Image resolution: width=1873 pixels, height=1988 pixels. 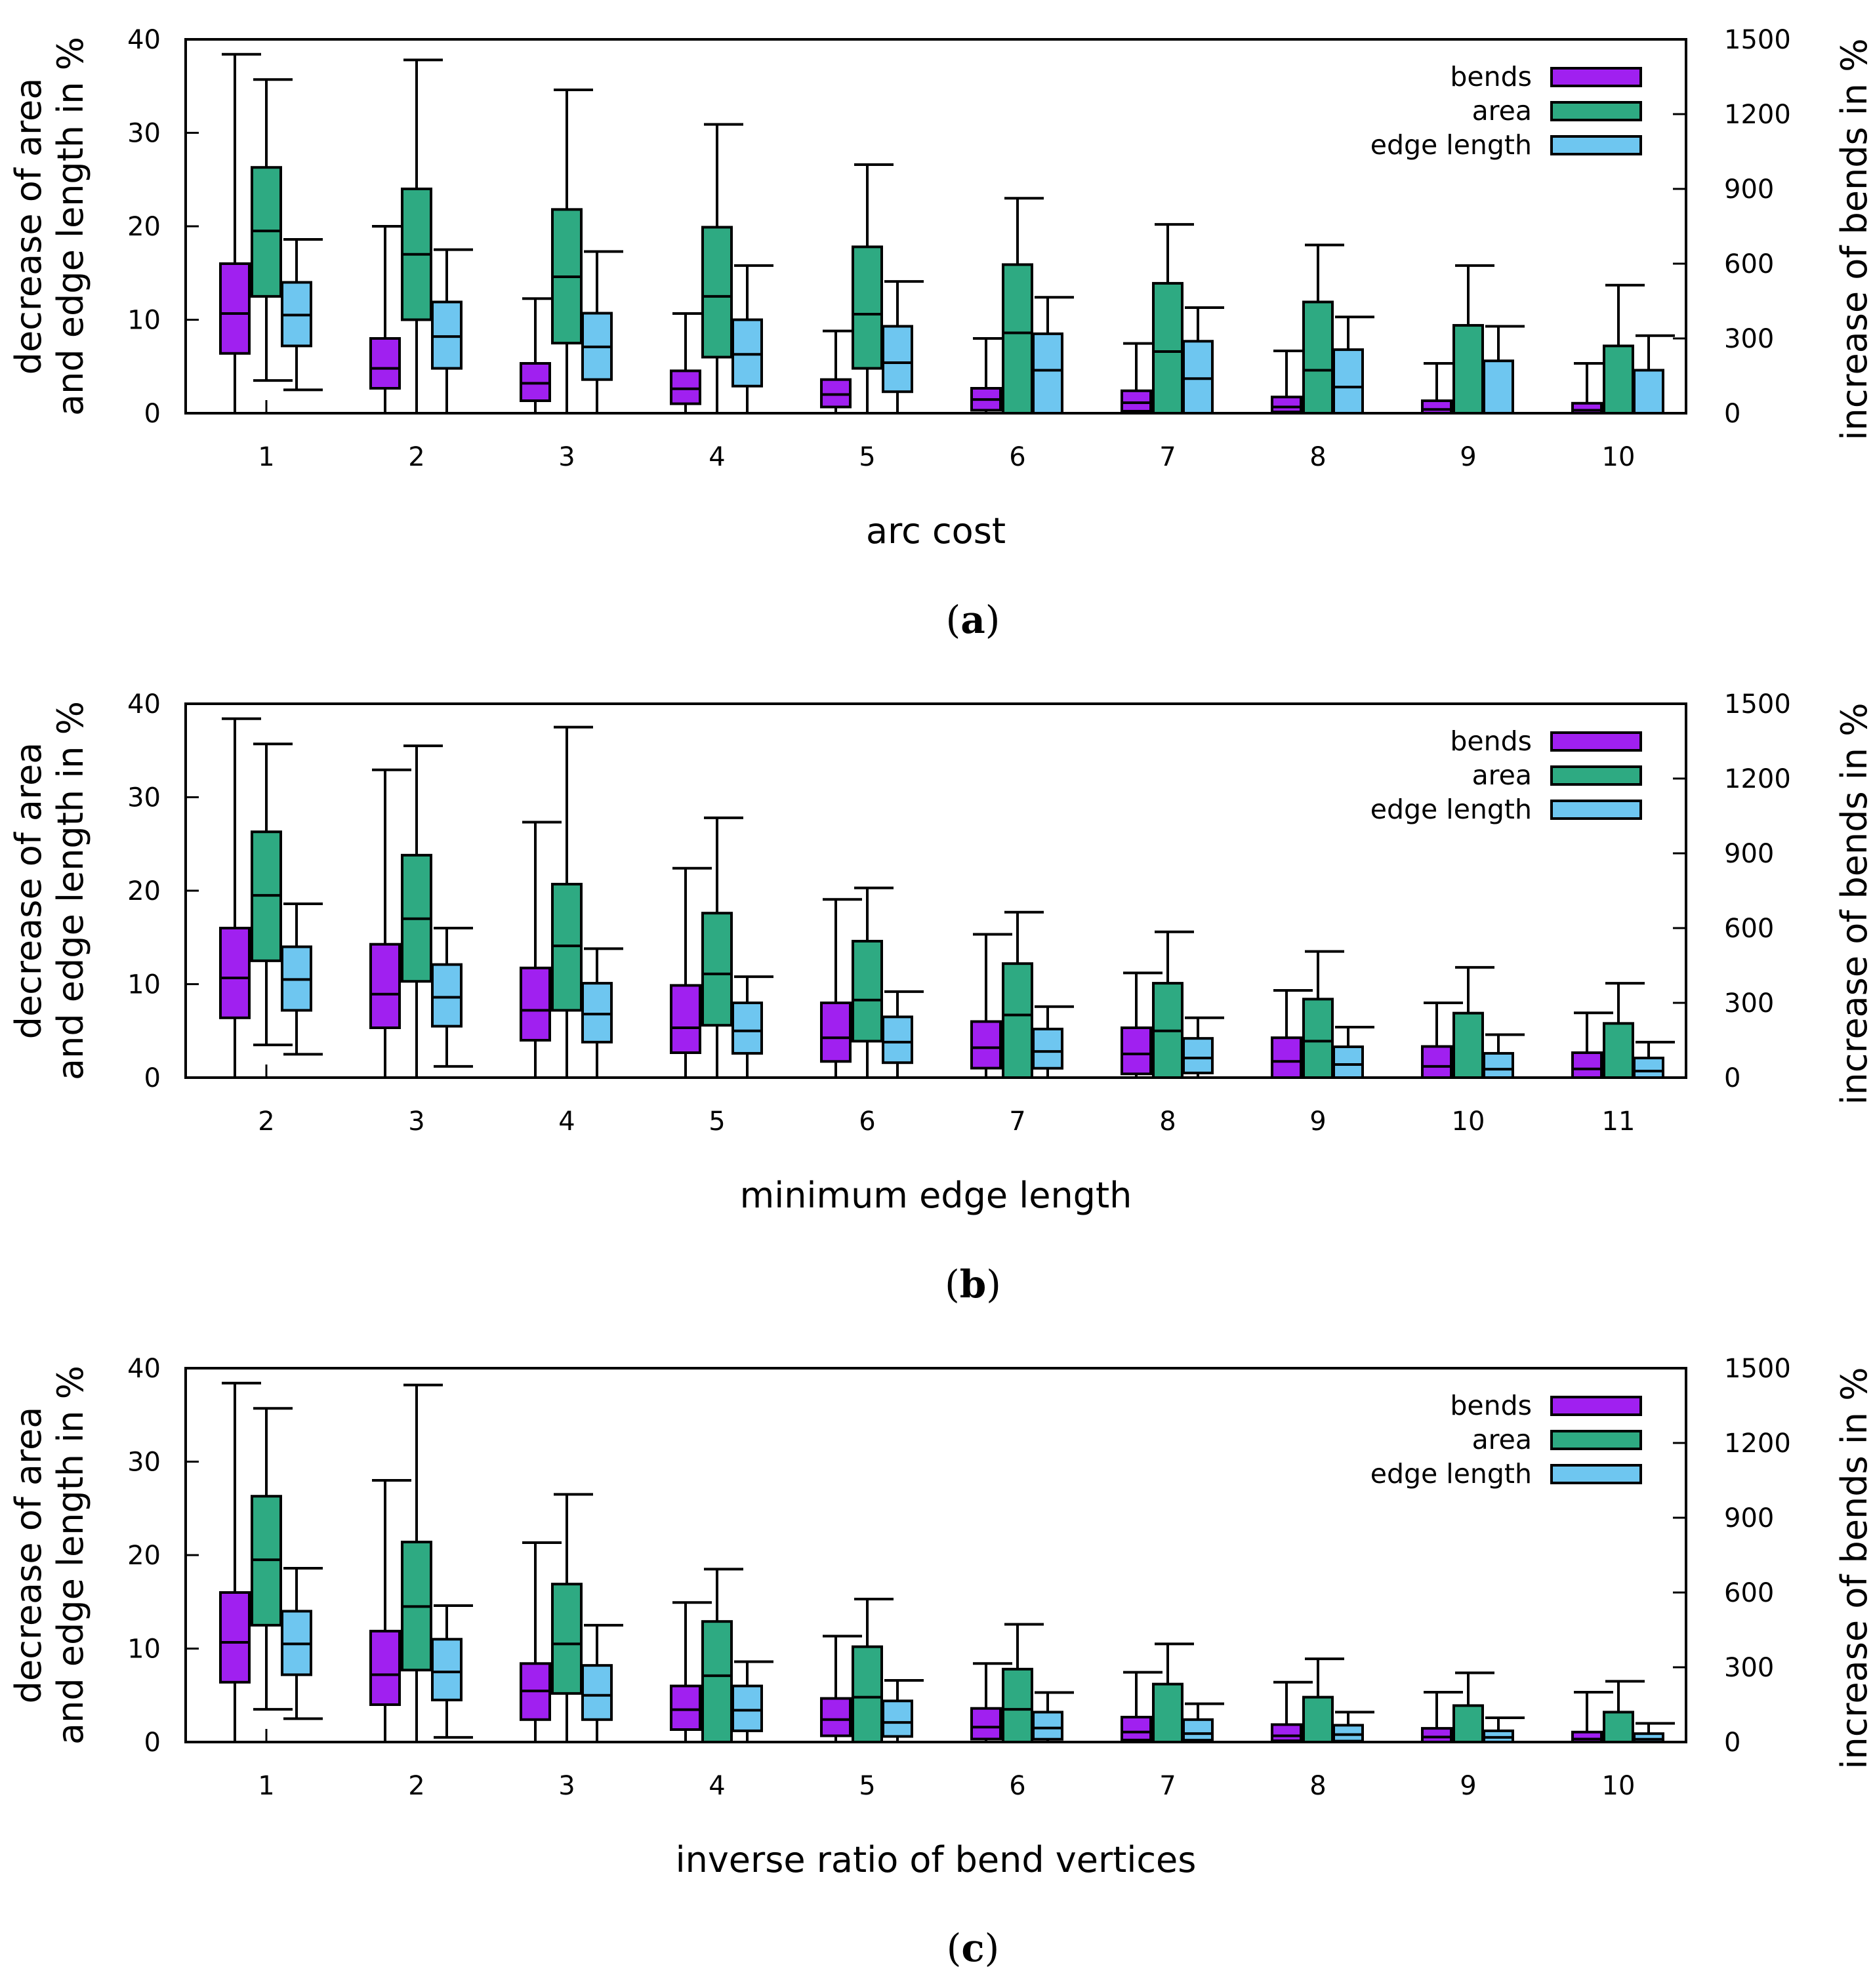 What do you see at coordinates (1167, 1121) in the screenshot?
I see `x-tick-label: 8` at bounding box center [1167, 1121].